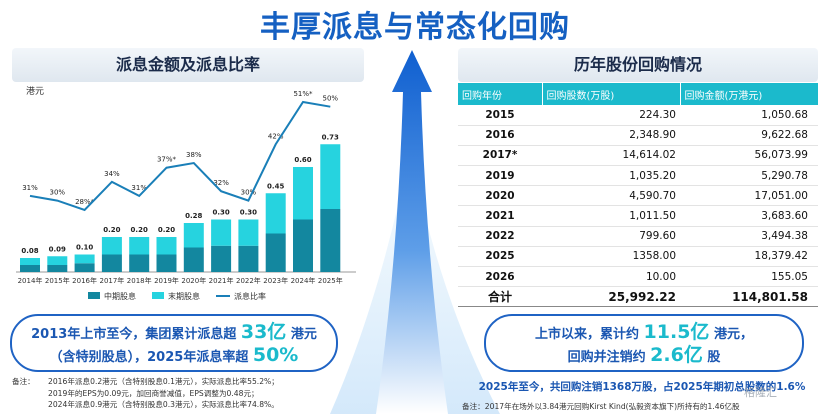 Image resolution: width=830 pixels, height=414 pixels. Describe the element at coordinates (500, 135) in the screenshot. I see `cell-year: 2016` at that location.